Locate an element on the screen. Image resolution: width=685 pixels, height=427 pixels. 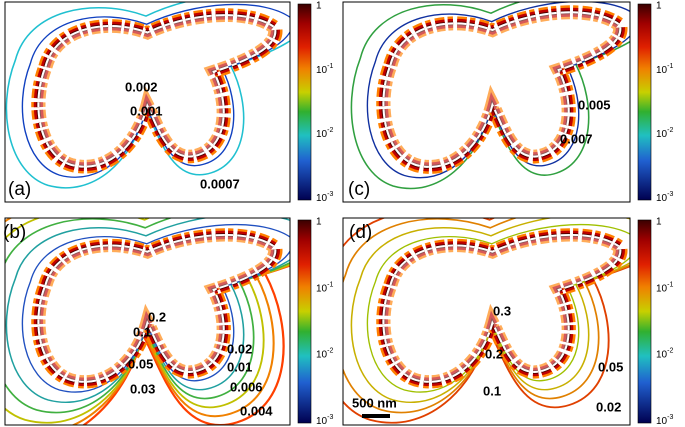
contour-label: 0.3 is located at coordinates (502, 310).